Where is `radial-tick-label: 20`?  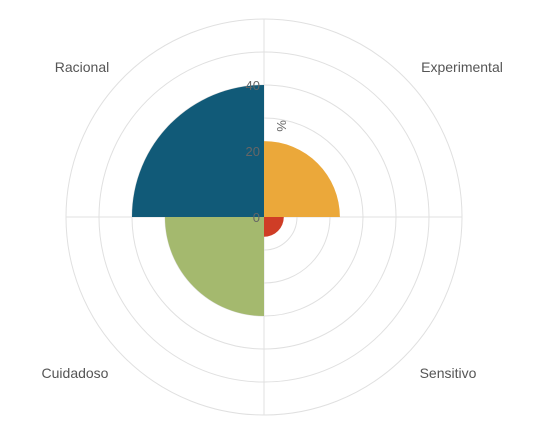 radial-tick-label: 20 is located at coordinates (253, 151).